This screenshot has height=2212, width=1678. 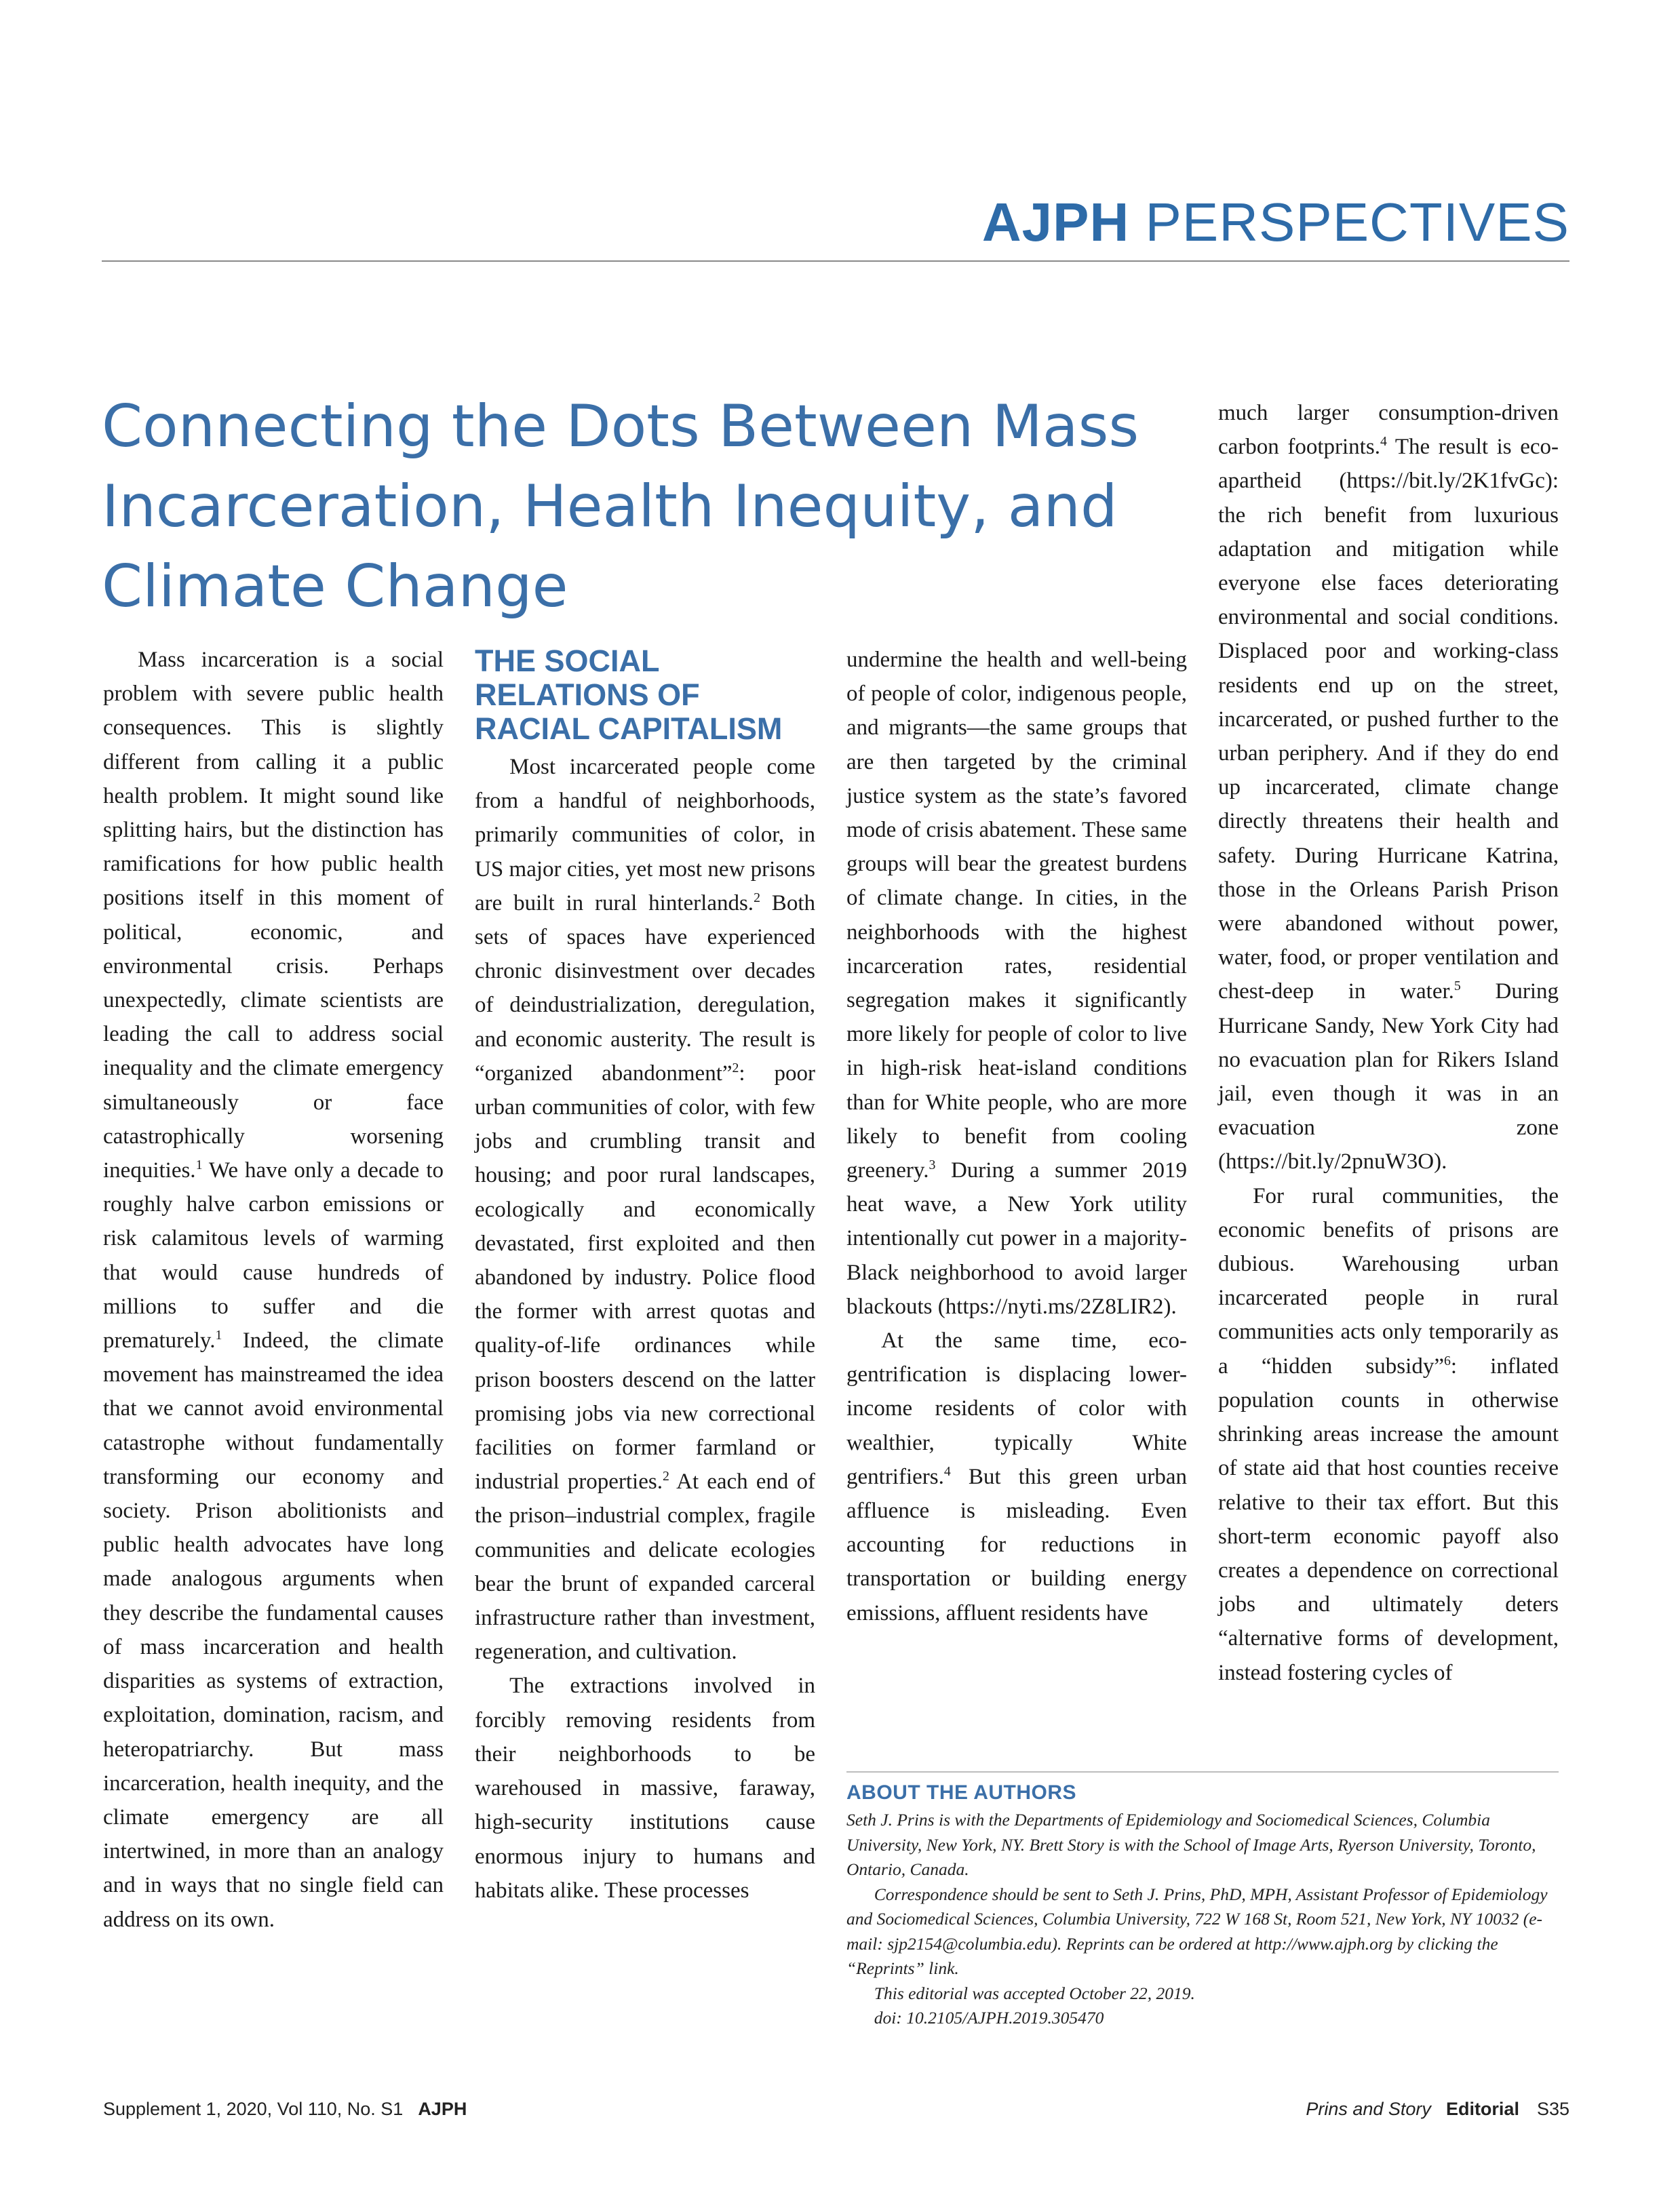 What do you see at coordinates (1055, 222) in the screenshot?
I see `journal-name: AJPH` at bounding box center [1055, 222].